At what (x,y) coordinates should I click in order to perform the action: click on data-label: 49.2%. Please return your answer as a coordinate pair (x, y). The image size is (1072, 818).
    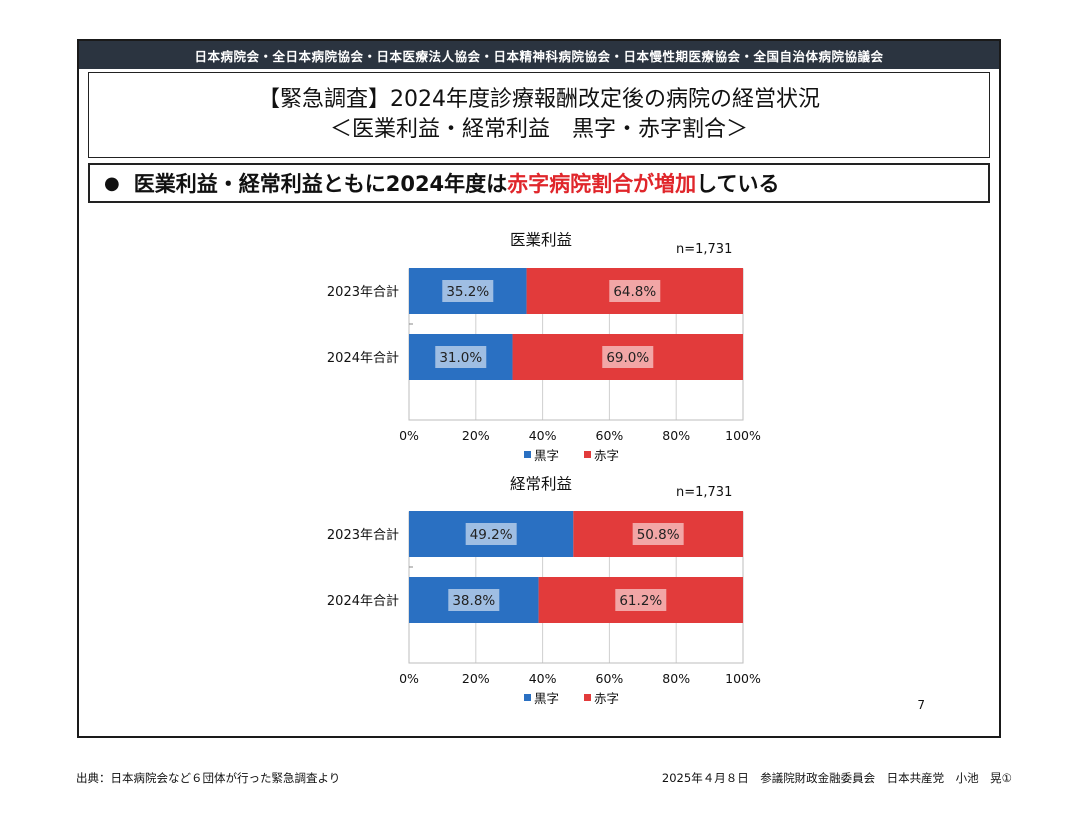
    Looking at the image, I should click on (491, 535).